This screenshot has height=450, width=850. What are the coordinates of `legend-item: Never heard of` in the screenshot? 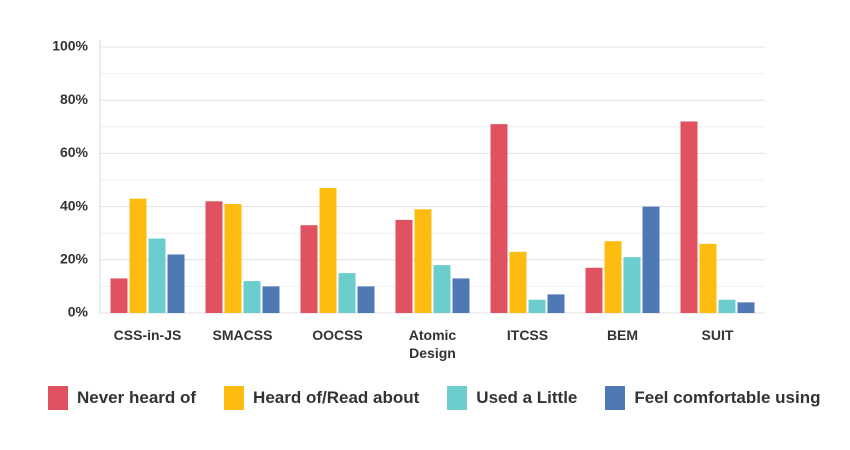 It's located at (122, 398).